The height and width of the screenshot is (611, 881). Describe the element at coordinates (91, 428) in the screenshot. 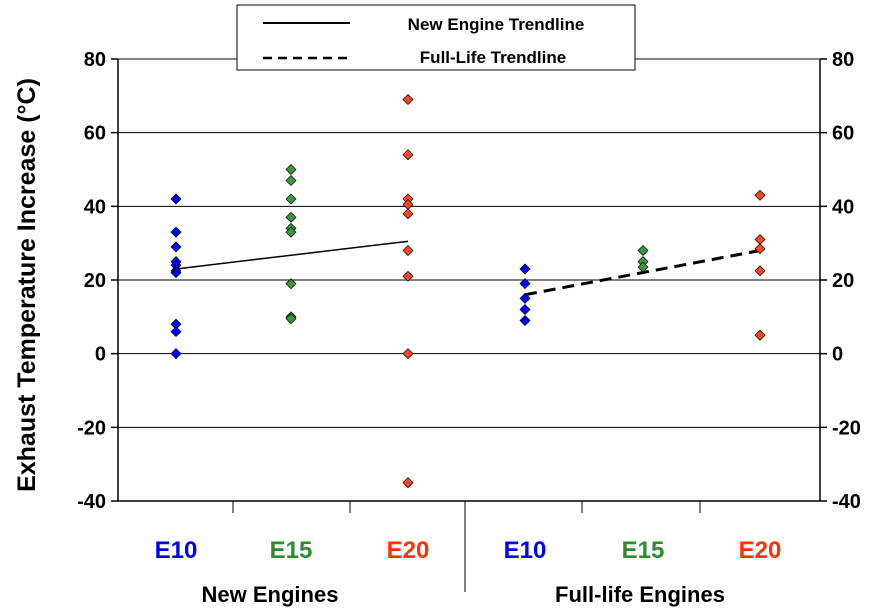

I see `y-tick-label-left: -20` at that location.